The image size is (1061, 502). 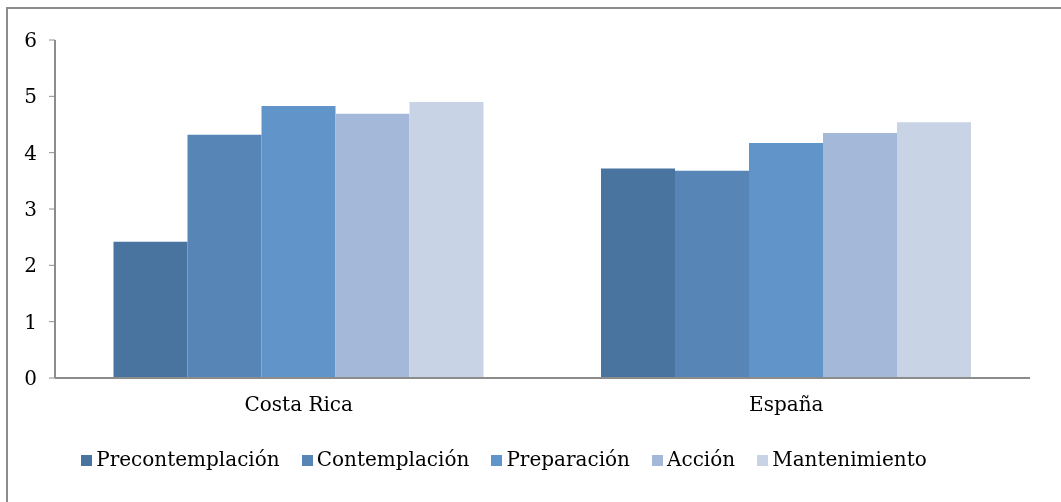 I want to click on legend-label: Mantenimiento, so click(x=849, y=459).